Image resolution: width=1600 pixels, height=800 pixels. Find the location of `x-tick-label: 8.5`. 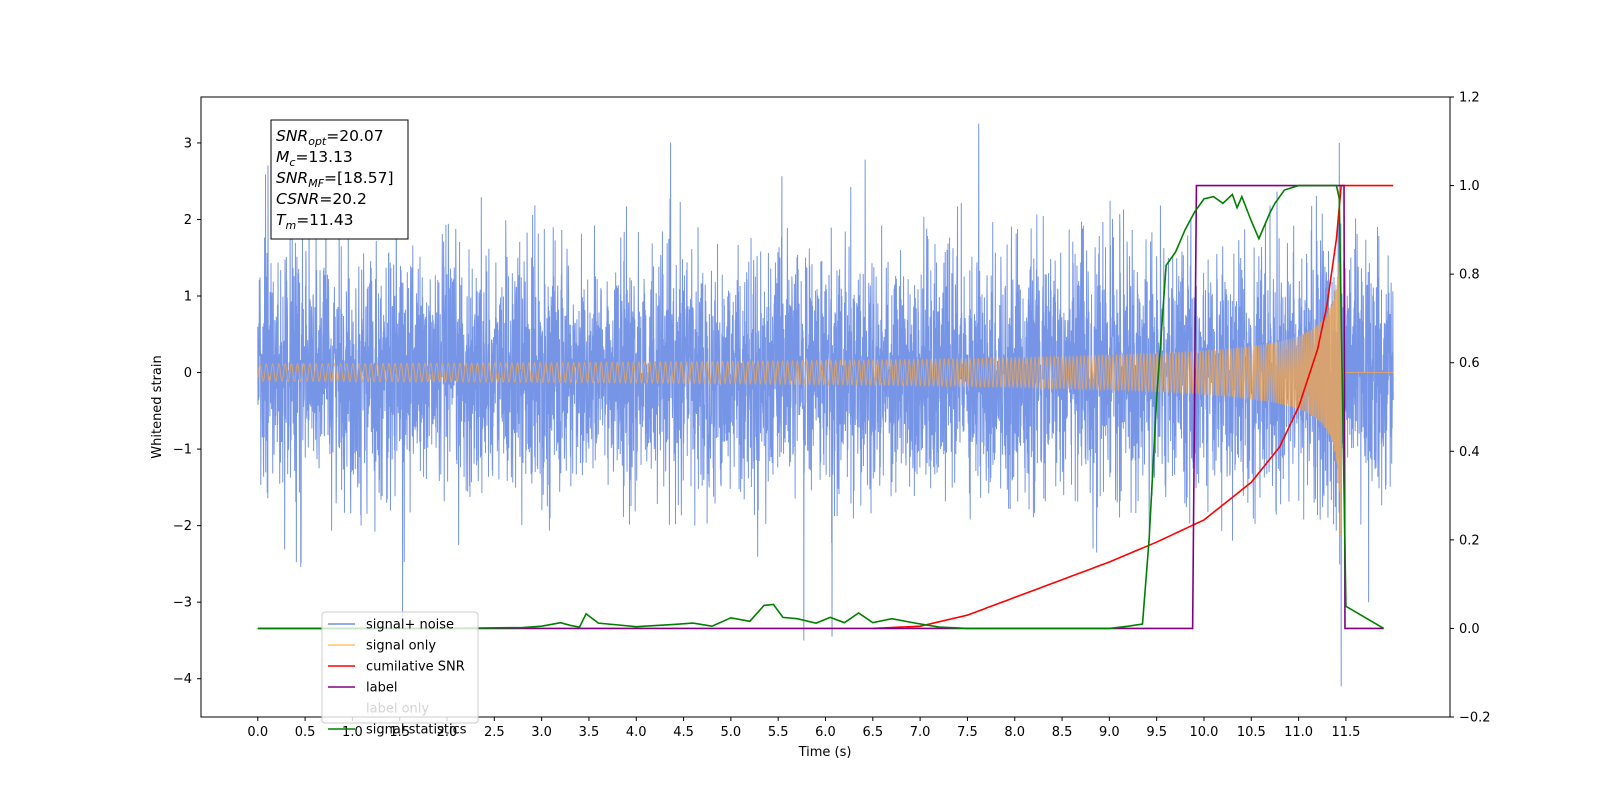

x-tick-label: 8.5 is located at coordinates (1062, 732).